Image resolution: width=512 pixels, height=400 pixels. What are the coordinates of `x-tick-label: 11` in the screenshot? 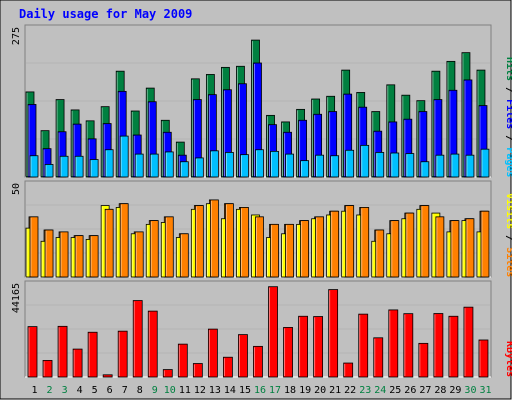 It's located at (185, 390).